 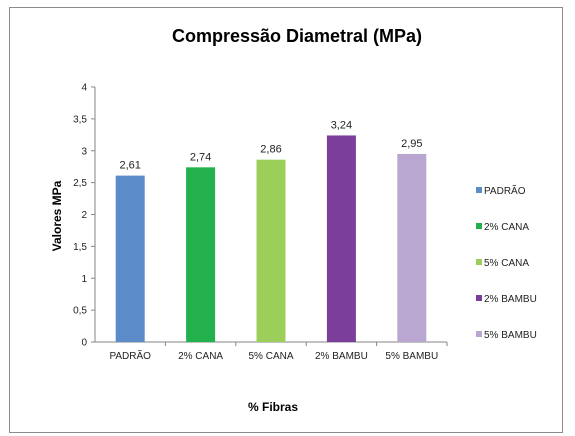 I want to click on data-label: 2,61, so click(x=129, y=166).